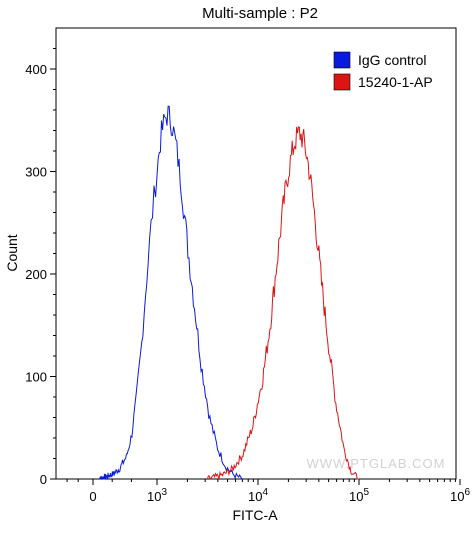  I want to click on y-tick-label: 100, so click(36, 377).